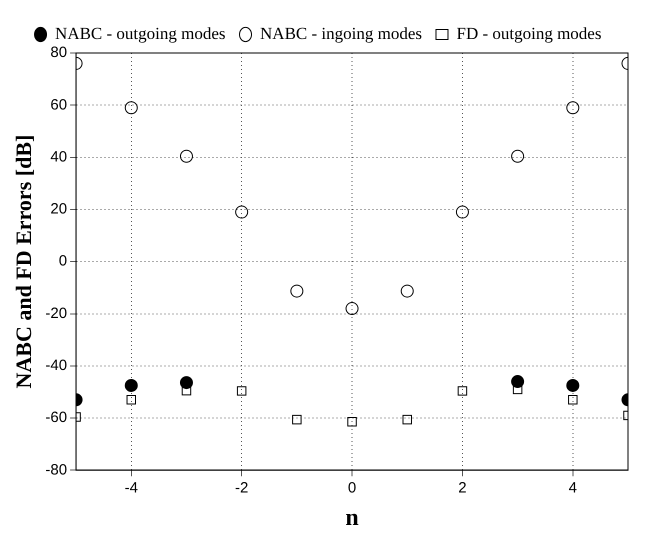  What do you see at coordinates (23, 261) in the screenshot?
I see `y-axis-title: NABC and FD Errors [dB]` at bounding box center [23, 261].